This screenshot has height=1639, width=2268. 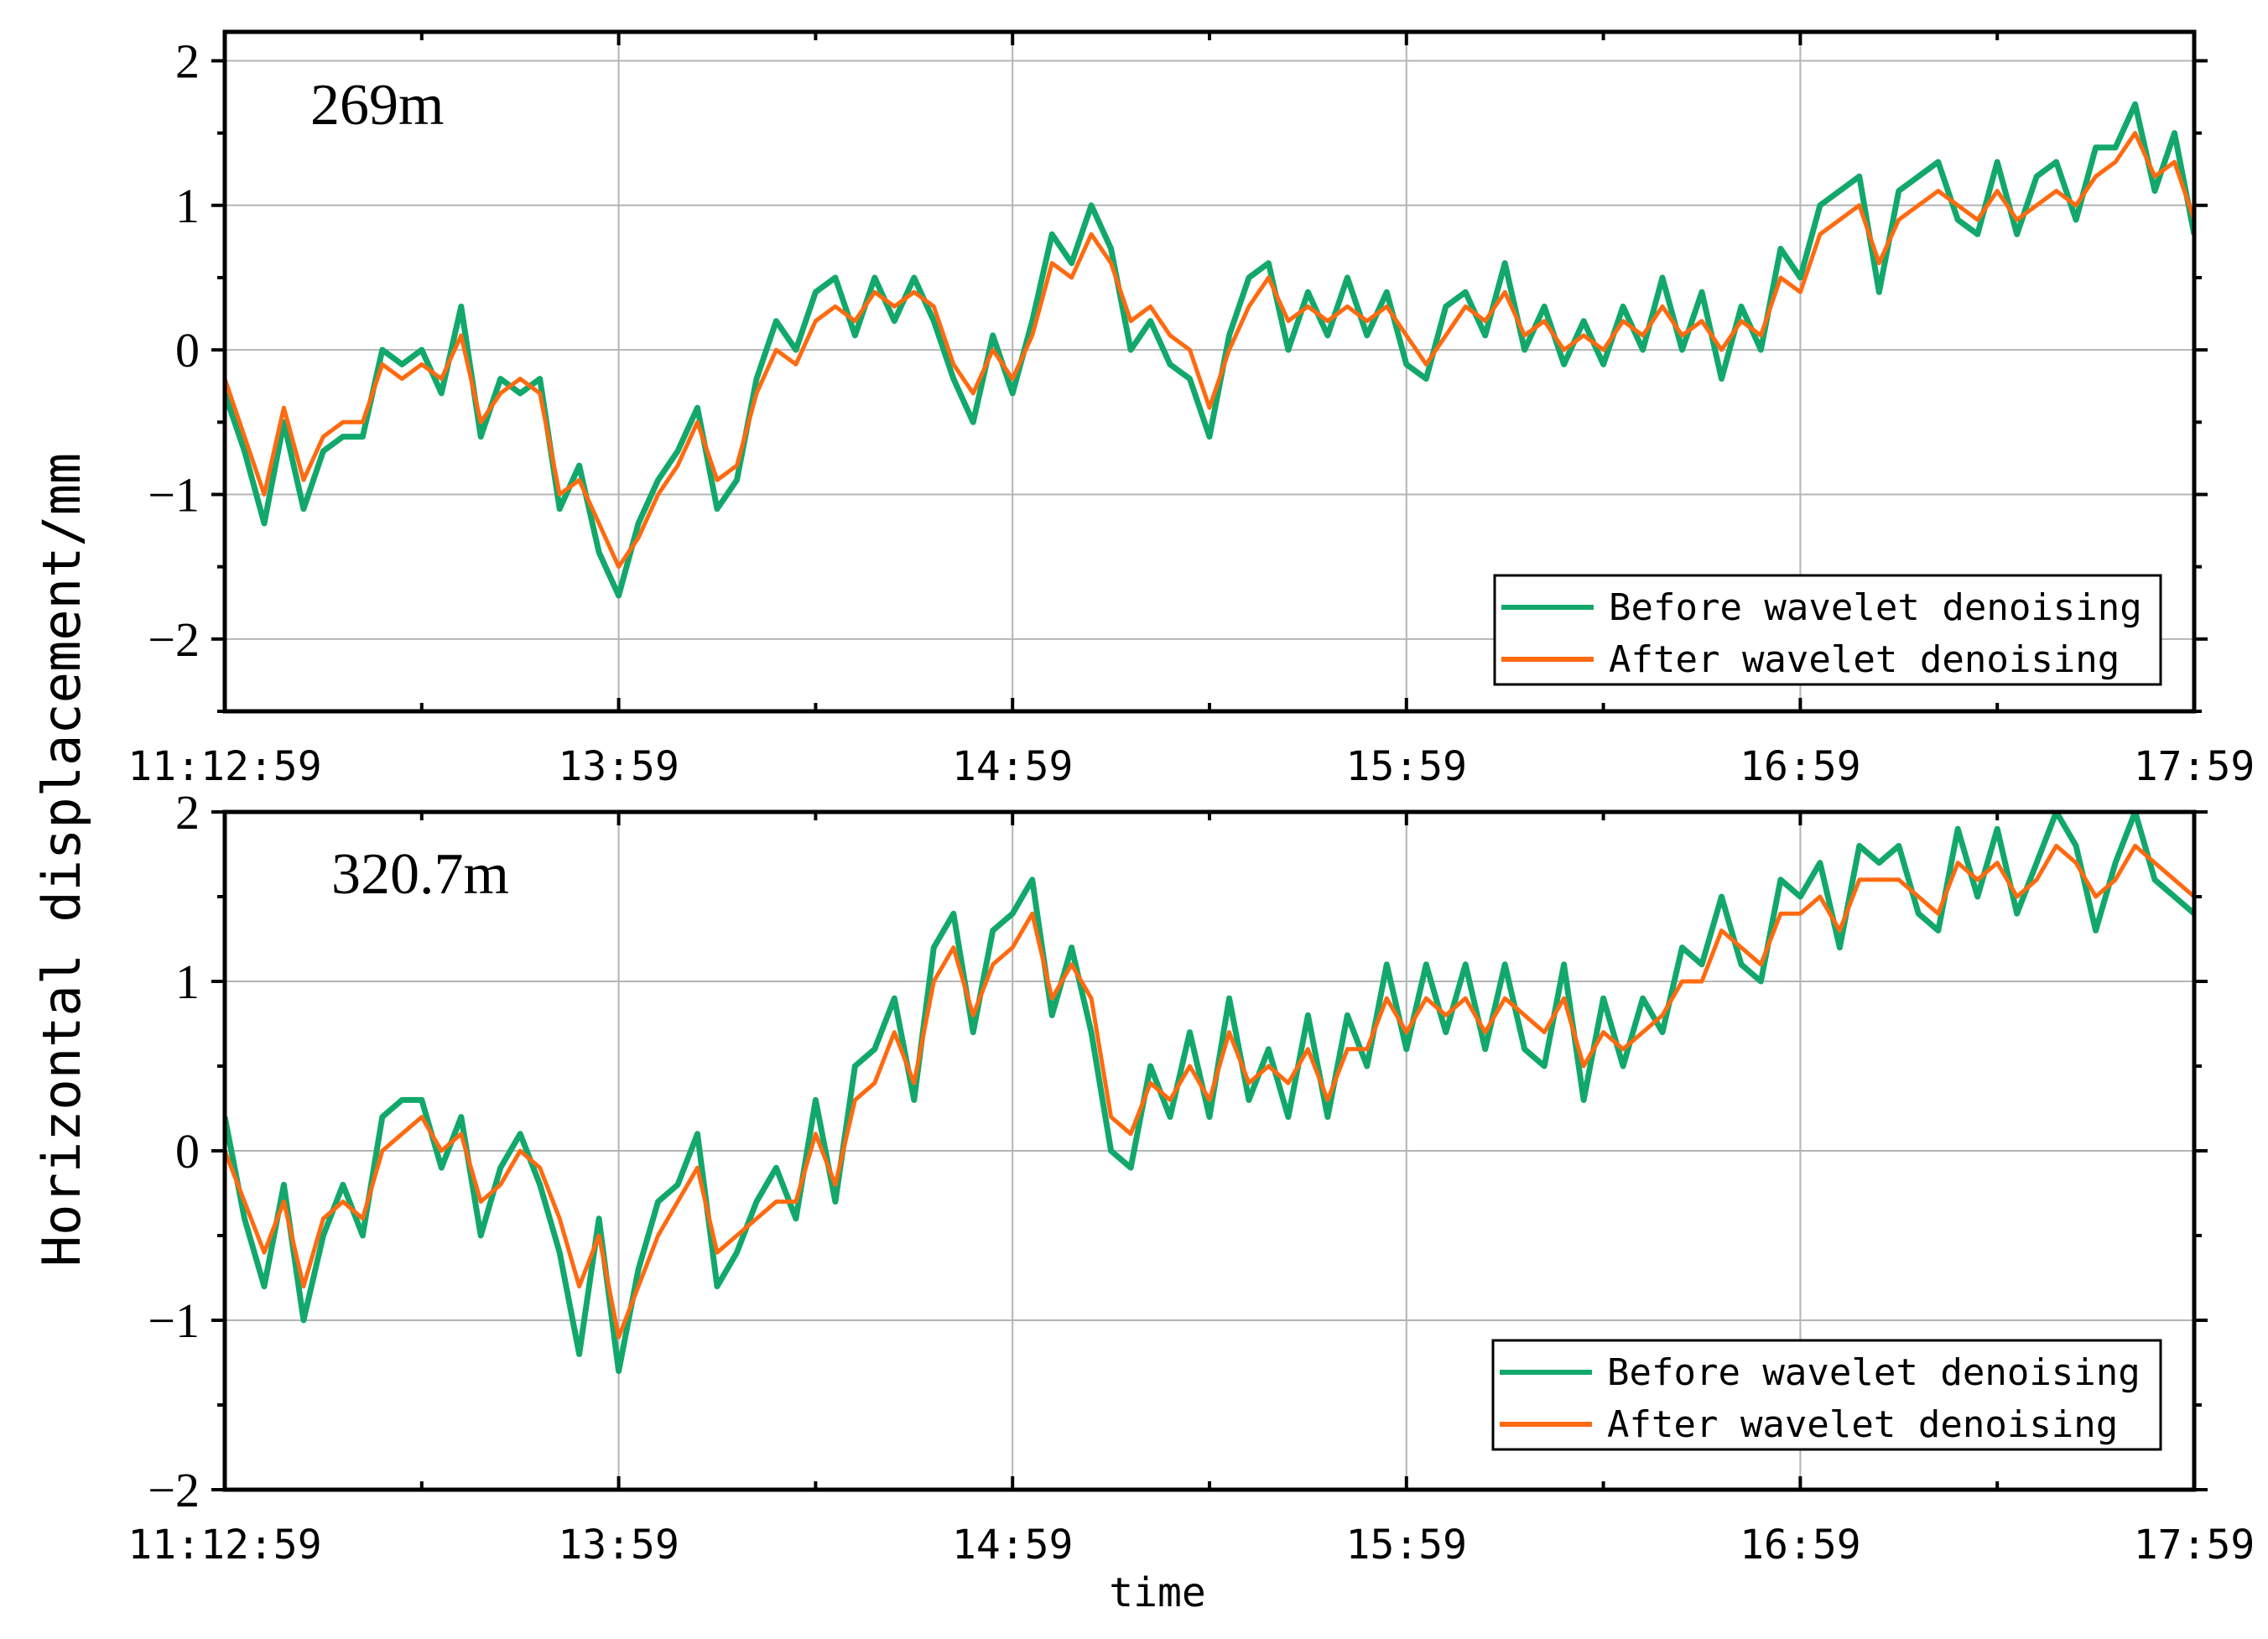 What do you see at coordinates (420, 875) in the screenshot?
I see `panel-label: 320.7m` at bounding box center [420, 875].